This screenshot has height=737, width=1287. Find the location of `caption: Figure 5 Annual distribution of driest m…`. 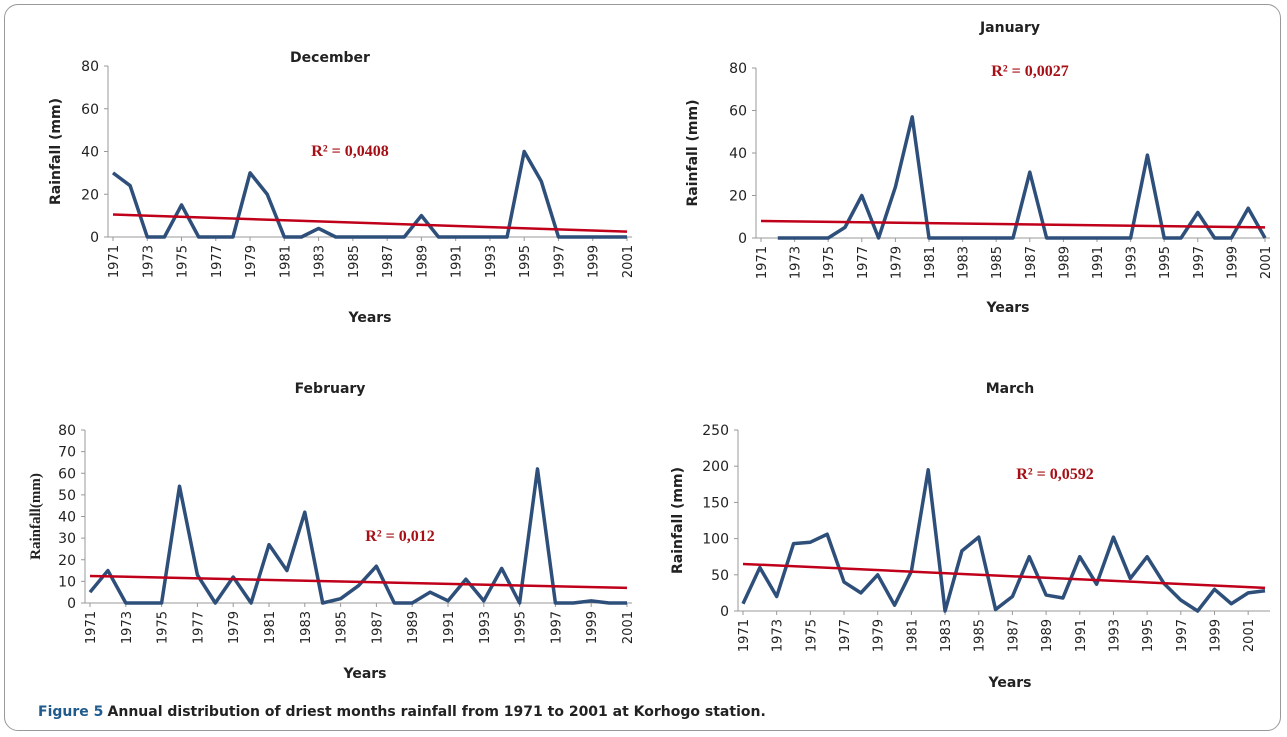

caption: Figure 5 Annual distribution of driest m… is located at coordinates (402, 712).